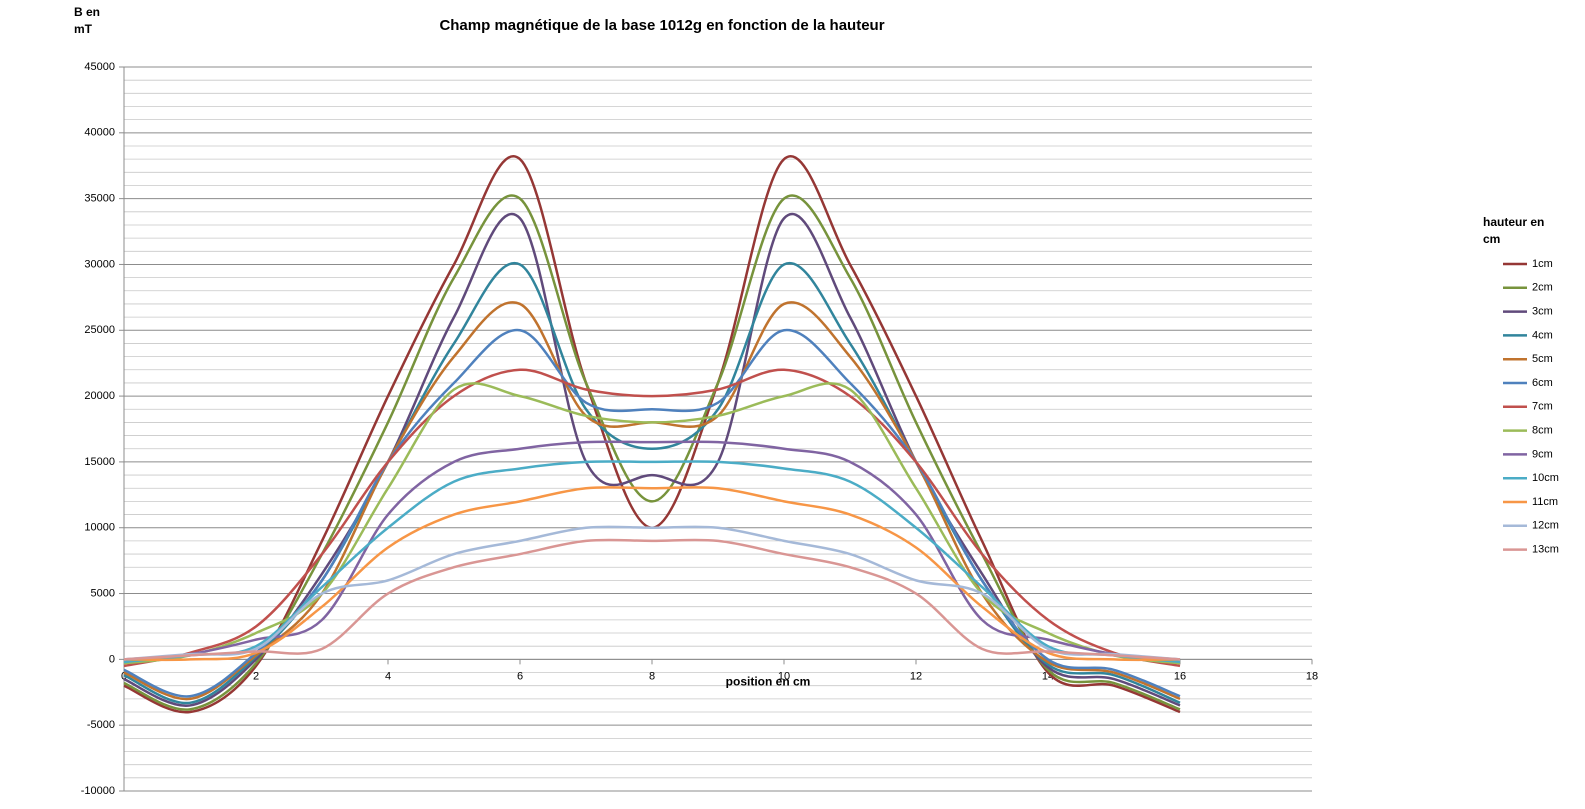 The height and width of the screenshot is (809, 1585). I want to click on y-axis-label: B en mT, so click(87, 20).